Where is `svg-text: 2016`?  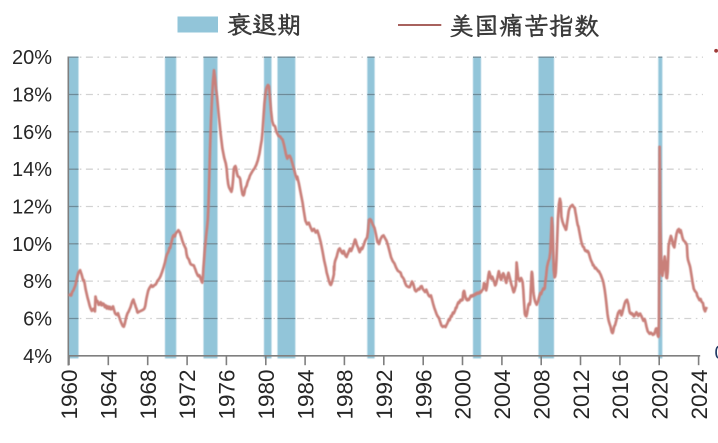
svg-text: 2016 is located at coordinates (620, 394).